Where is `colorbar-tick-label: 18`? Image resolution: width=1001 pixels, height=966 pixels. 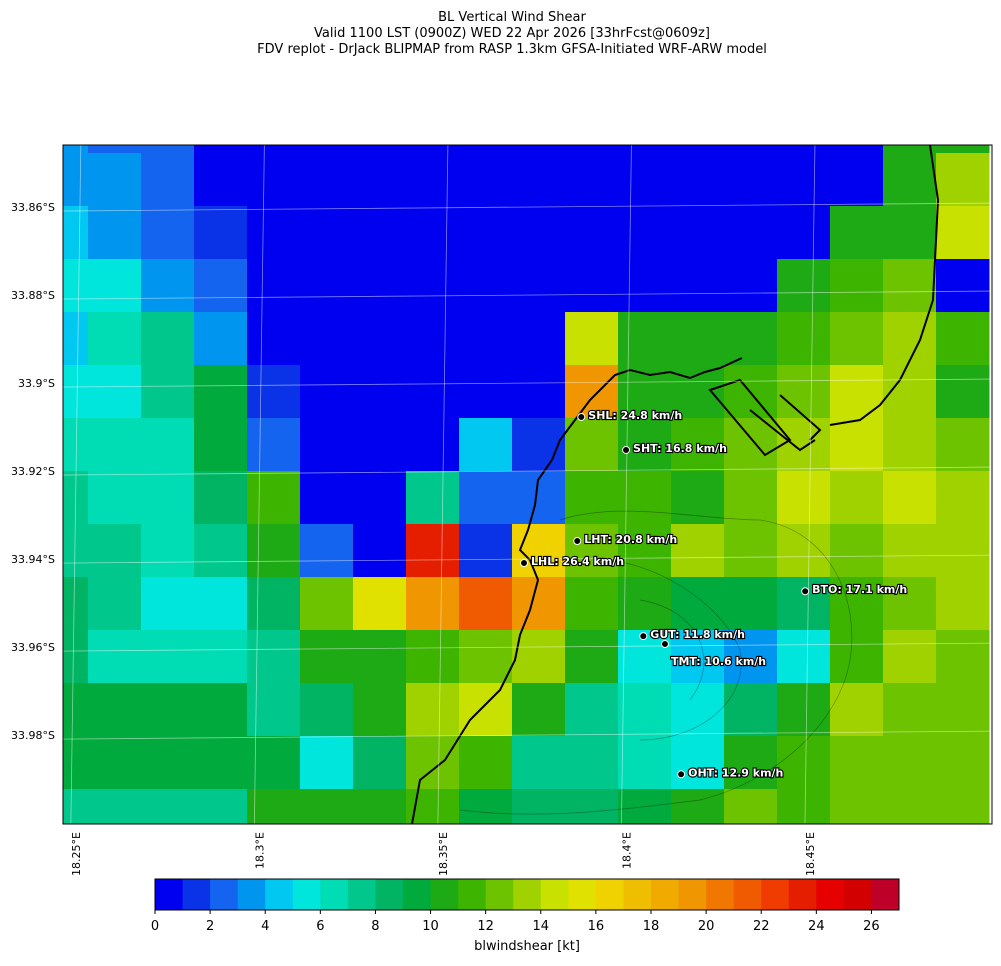
colorbar-tick-label: 18 is located at coordinates (651, 926).